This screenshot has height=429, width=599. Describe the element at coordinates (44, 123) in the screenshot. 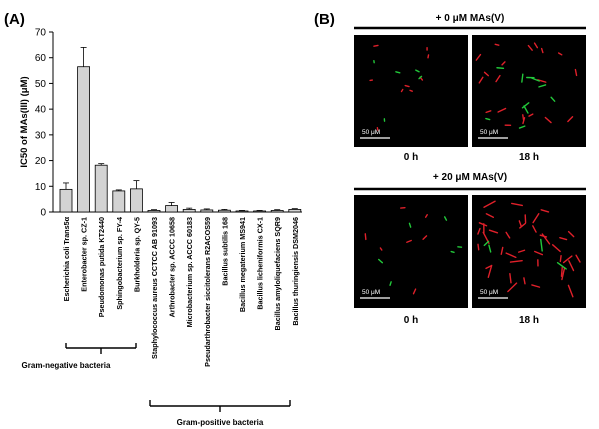

I see `y-ticks: 0 10 20 30 40 50 60 70` at that location.